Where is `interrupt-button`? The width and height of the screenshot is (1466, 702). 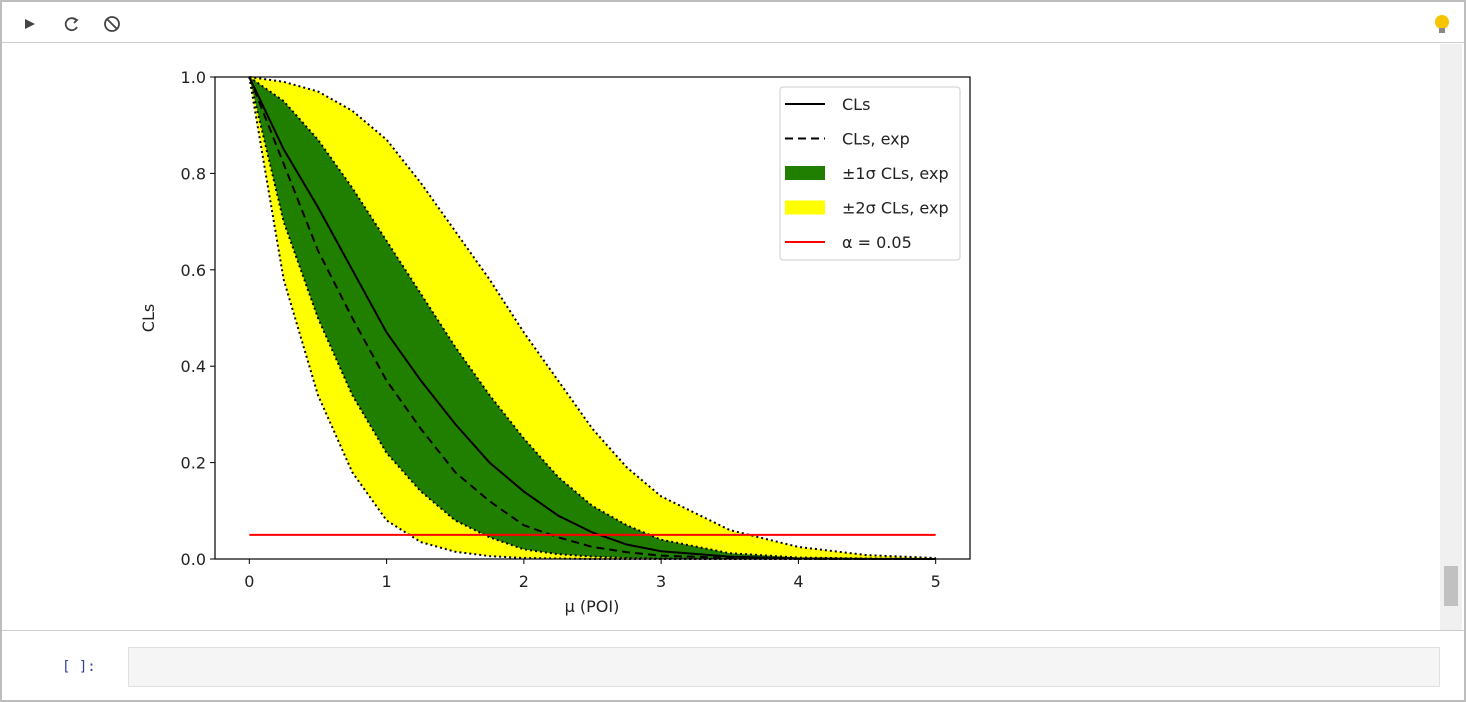 interrupt-button is located at coordinates (112, 24).